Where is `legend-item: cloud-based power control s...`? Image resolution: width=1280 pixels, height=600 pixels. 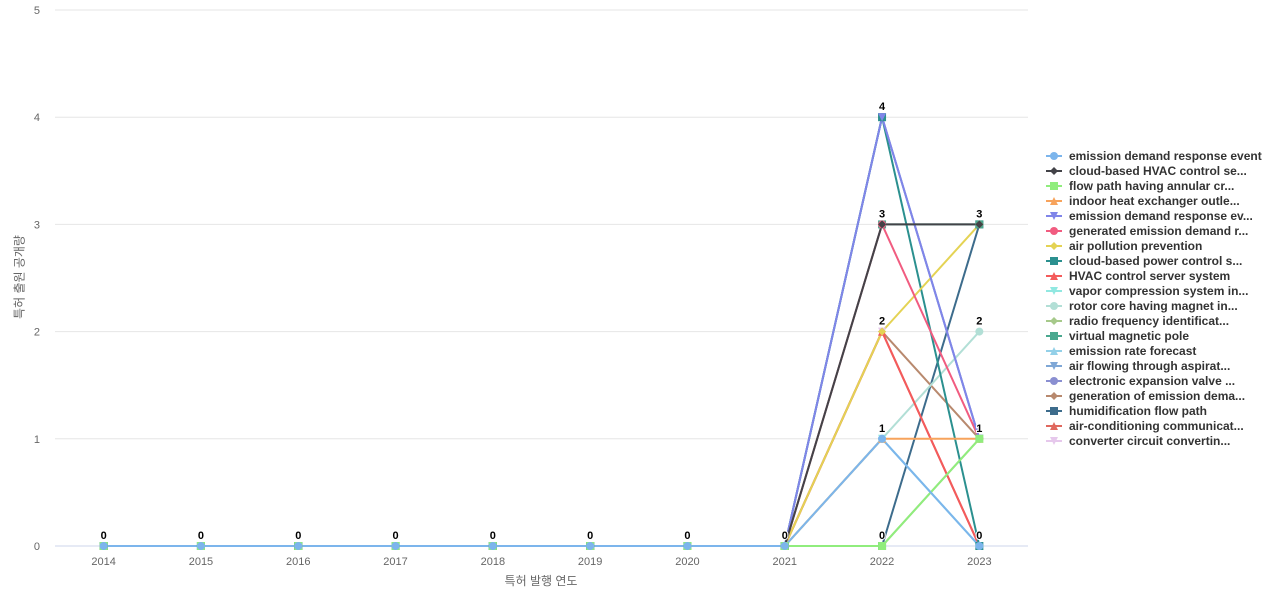
legend-item: cloud-based power control s... is located at coordinates (1154, 260).